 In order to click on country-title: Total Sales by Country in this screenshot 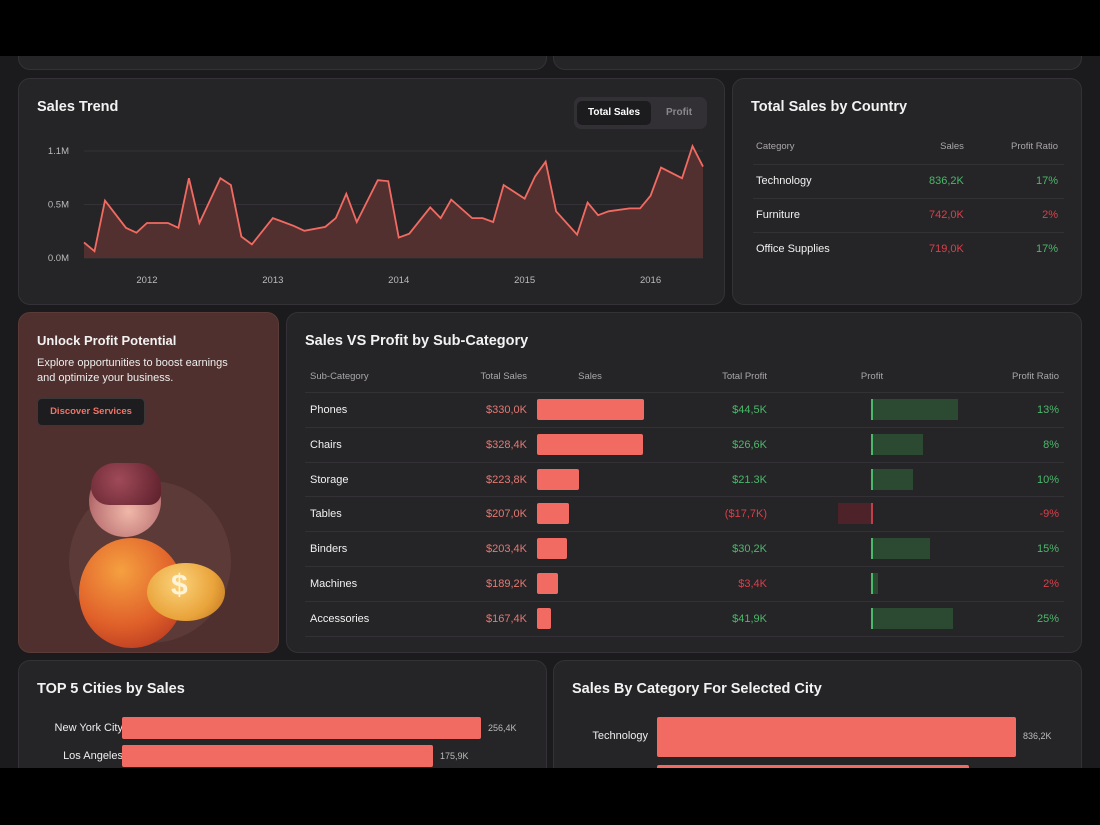, I will do `click(829, 107)`.